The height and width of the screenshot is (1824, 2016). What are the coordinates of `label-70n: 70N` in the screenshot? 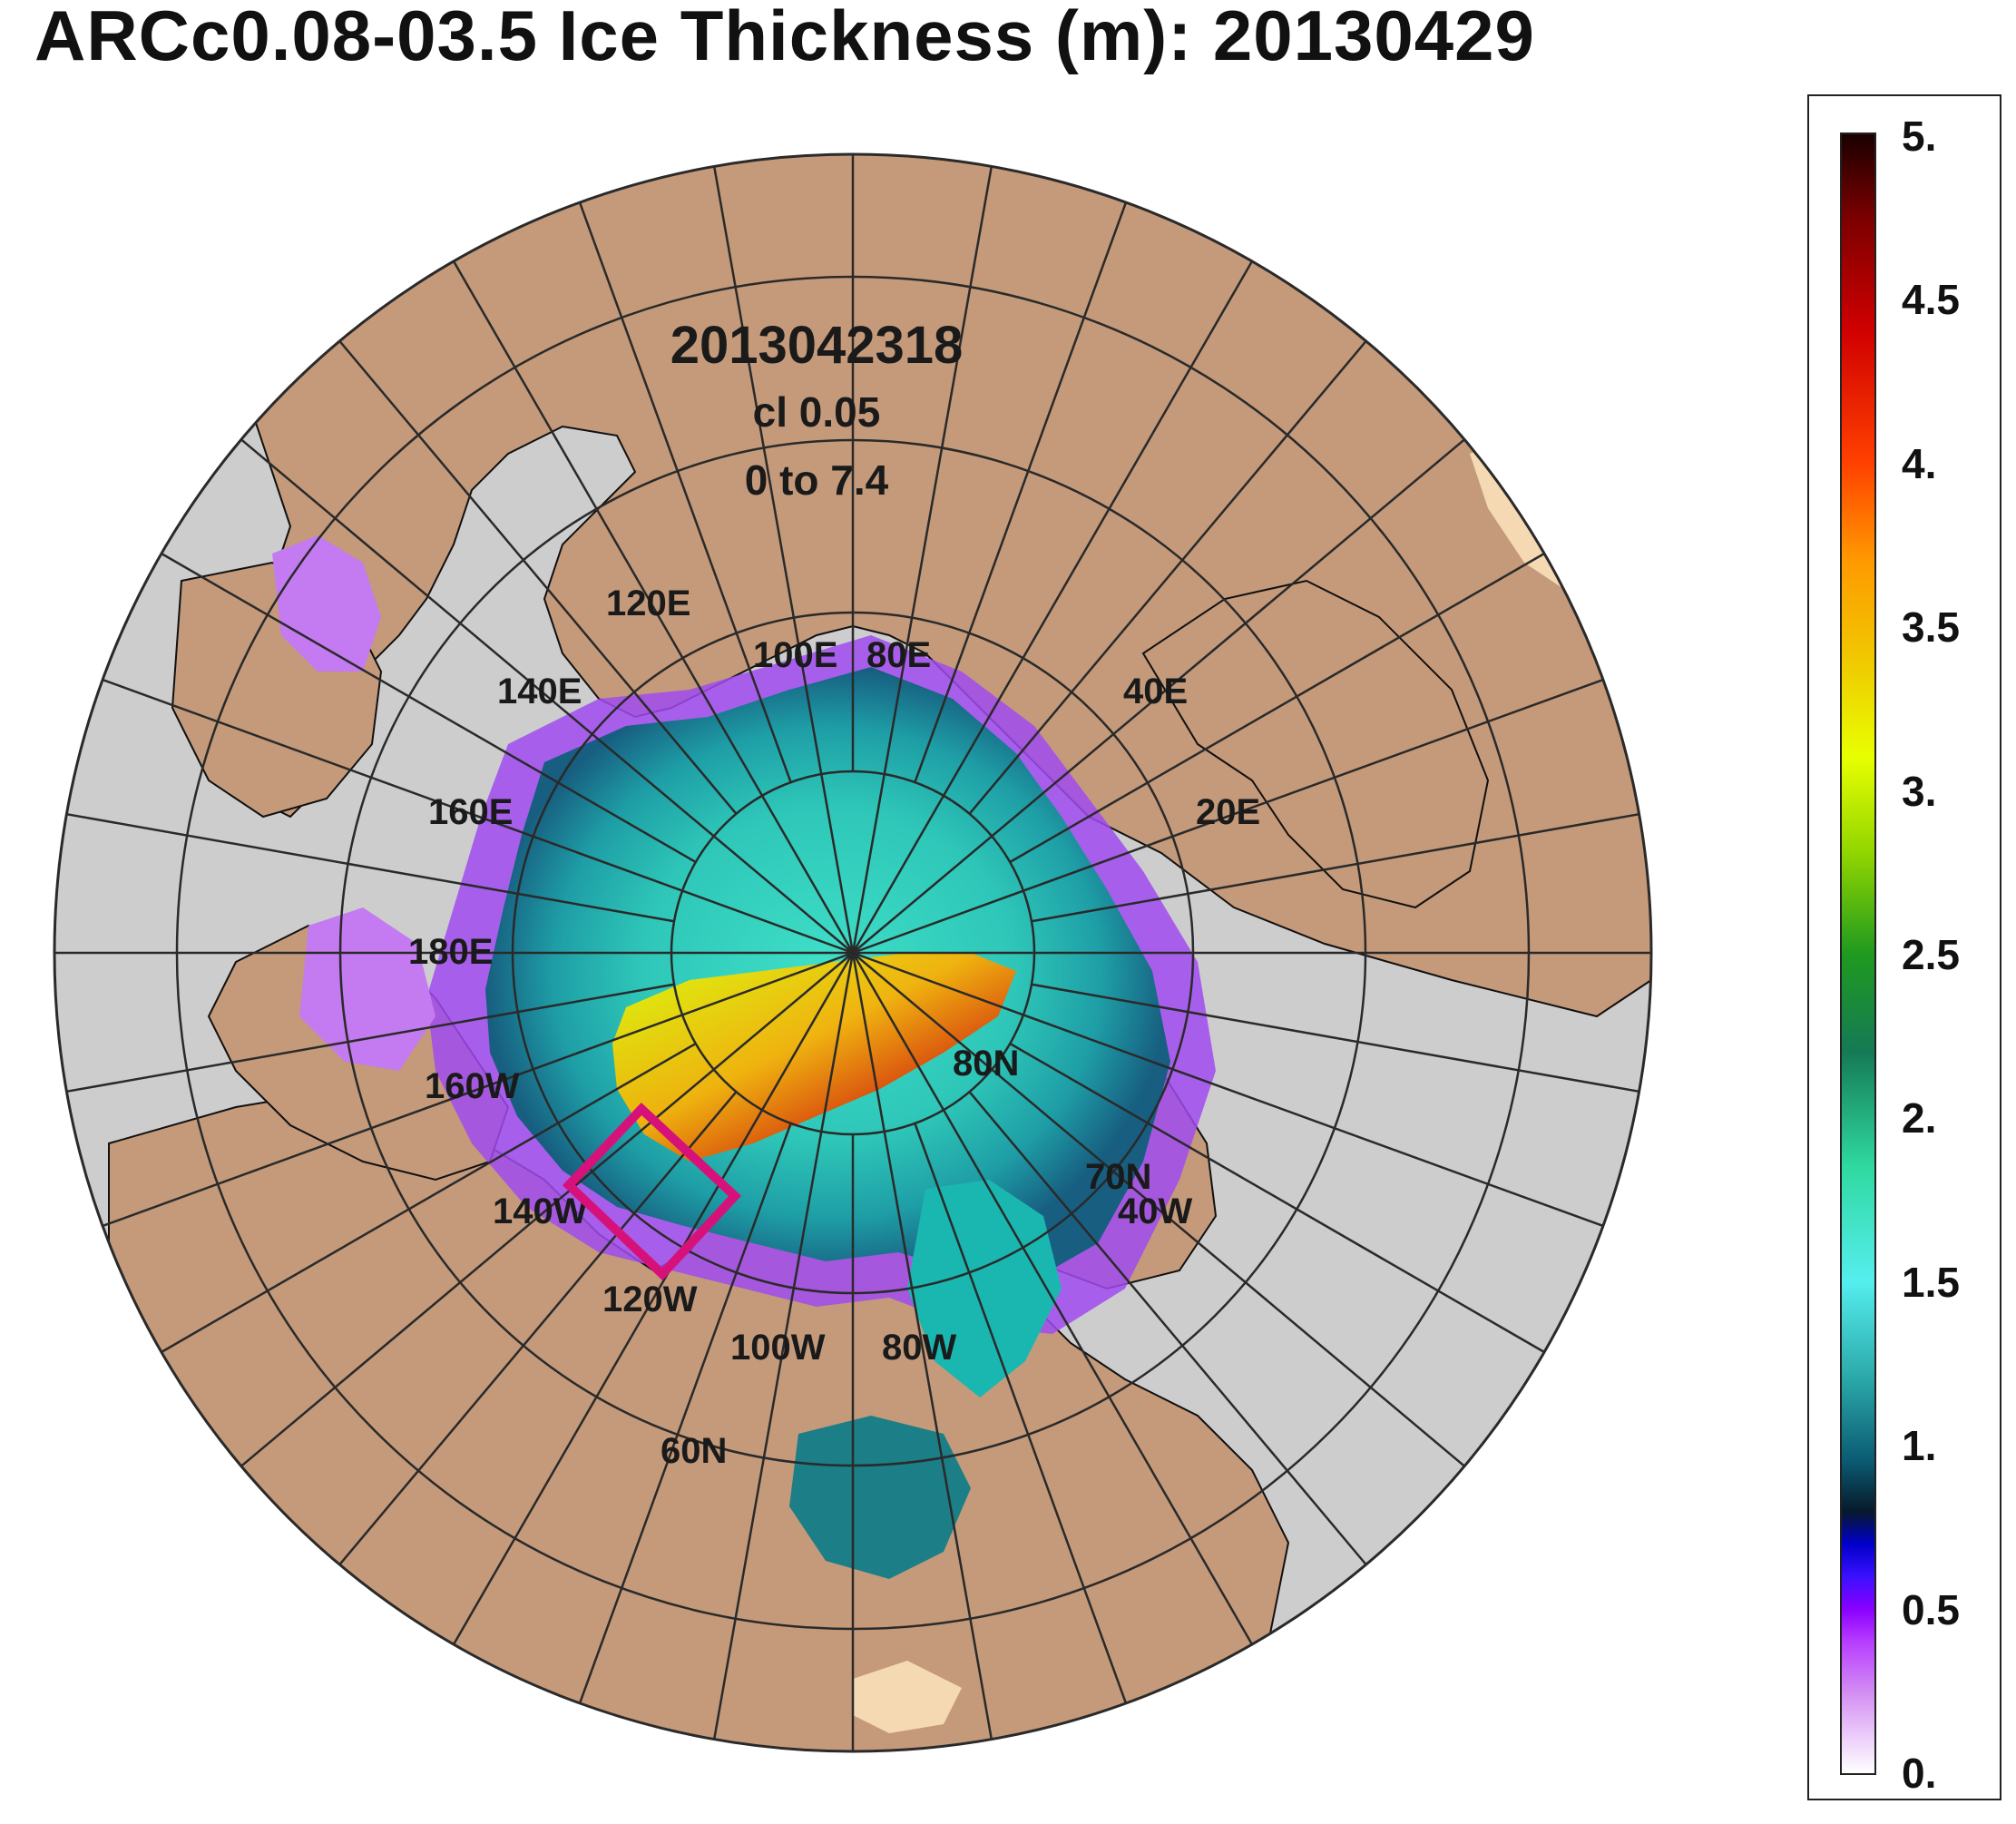 It's located at (1118, 1177).